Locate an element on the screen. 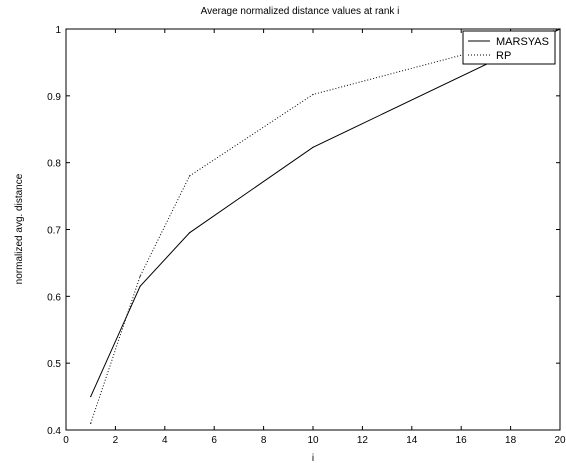  y-tick-label: 0.8 is located at coordinates (54, 164).